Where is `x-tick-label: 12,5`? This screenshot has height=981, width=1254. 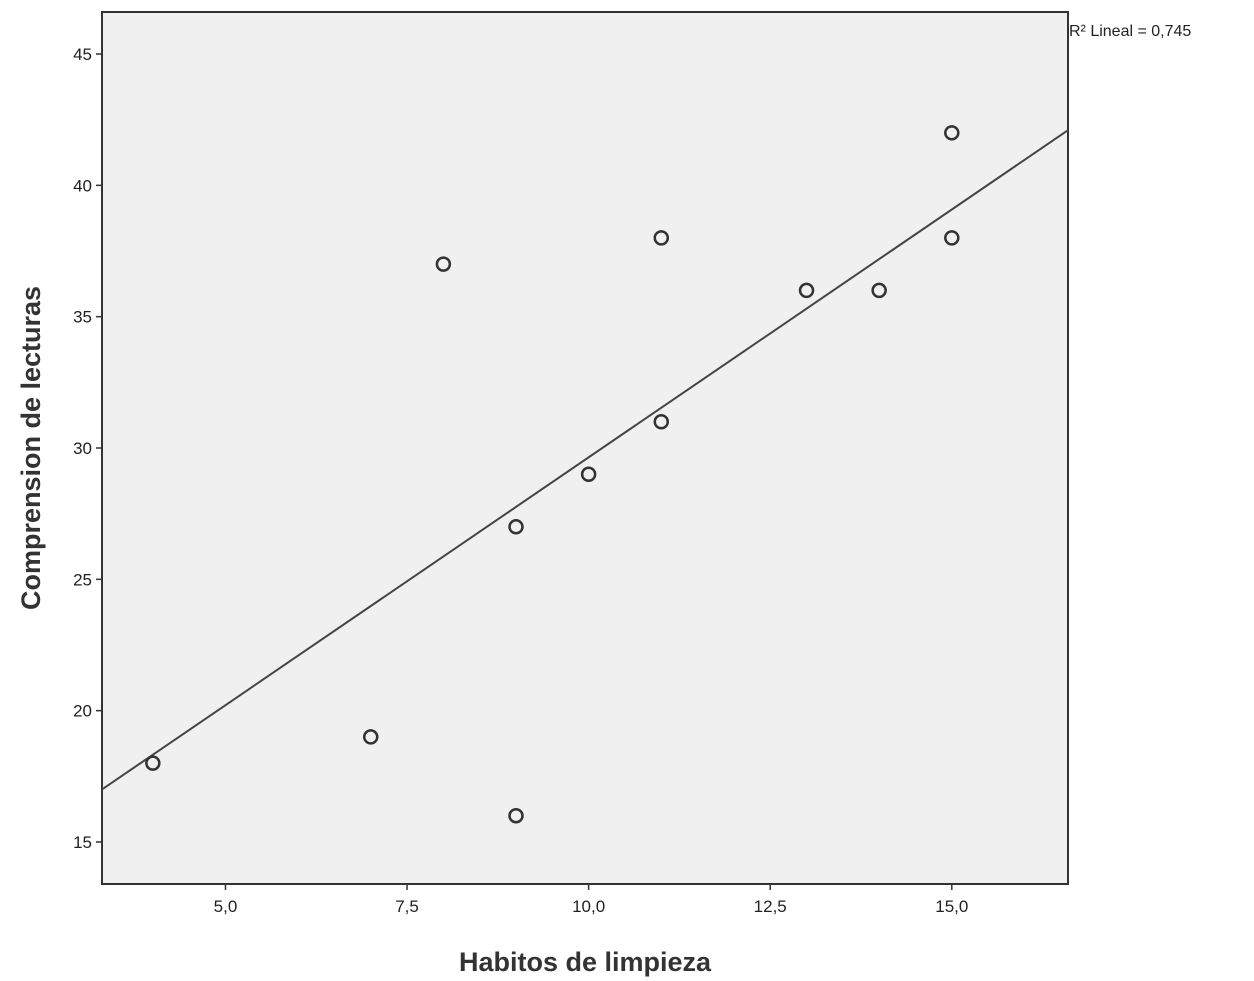
x-tick-label: 12,5 is located at coordinates (770, 906).